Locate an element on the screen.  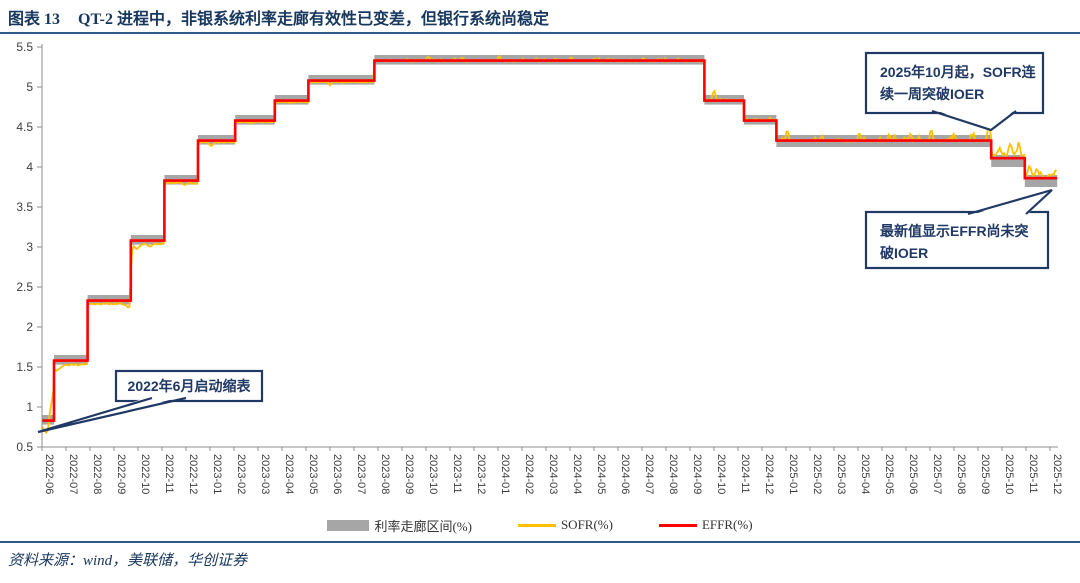
x-tick-label: 2022-07 is located at coordinates (73, 474).